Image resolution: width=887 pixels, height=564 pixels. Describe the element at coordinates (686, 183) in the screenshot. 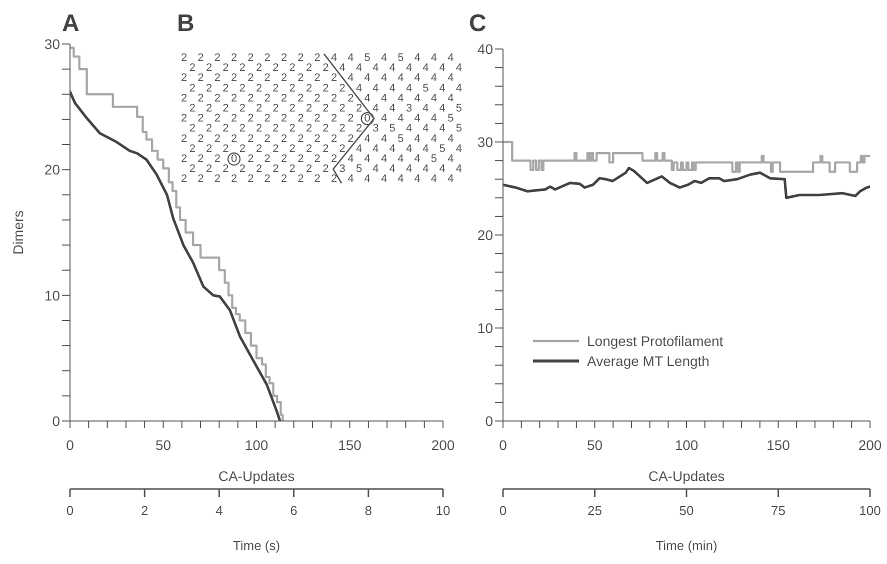

I see `line-series` at that location.